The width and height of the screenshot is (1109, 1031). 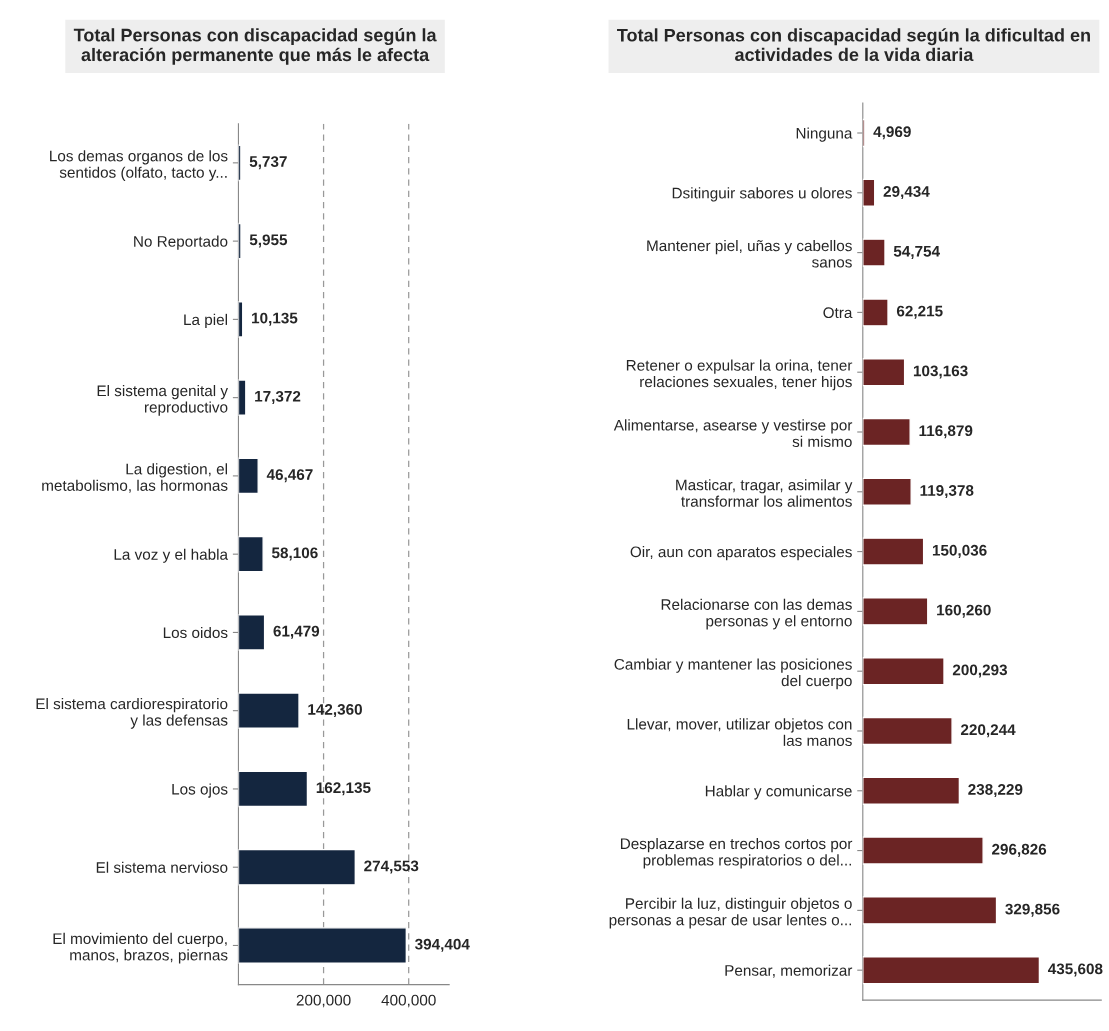 I want to click on data-label: 46,467, so click(x=289, y=476).